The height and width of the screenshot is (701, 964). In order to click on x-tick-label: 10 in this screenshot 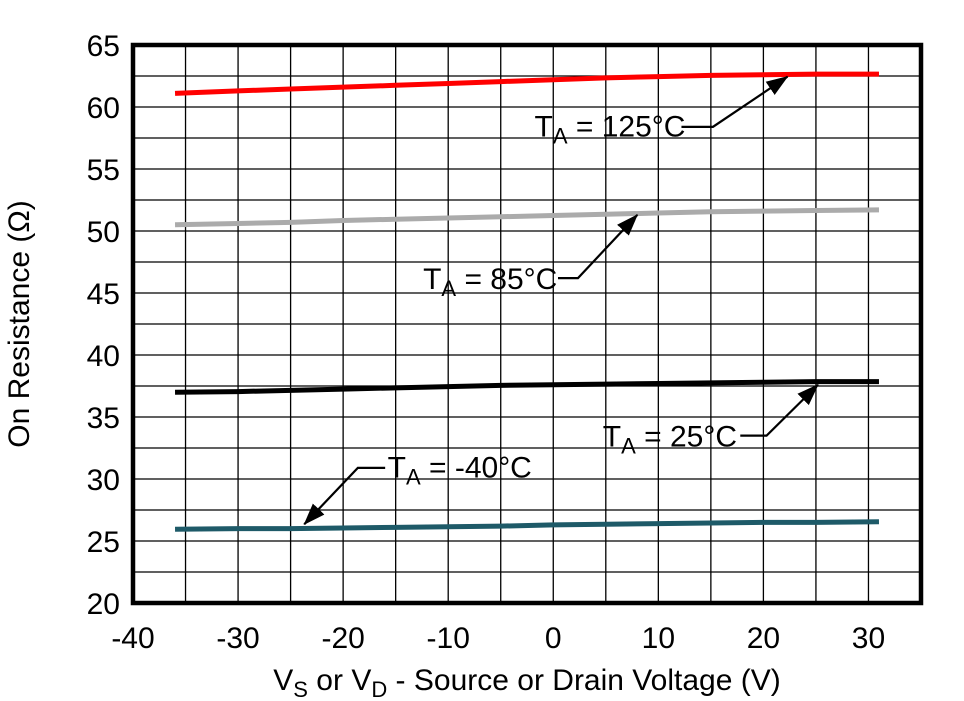, I will do `click(658, 638)`.